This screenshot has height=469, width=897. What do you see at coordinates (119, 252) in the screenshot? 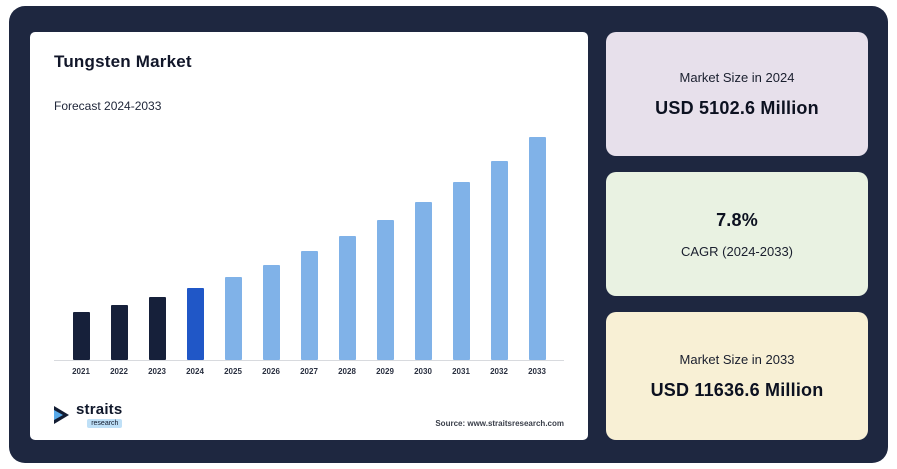
I see `bar-column-2022: 2022` at bounding box center [119, 252].